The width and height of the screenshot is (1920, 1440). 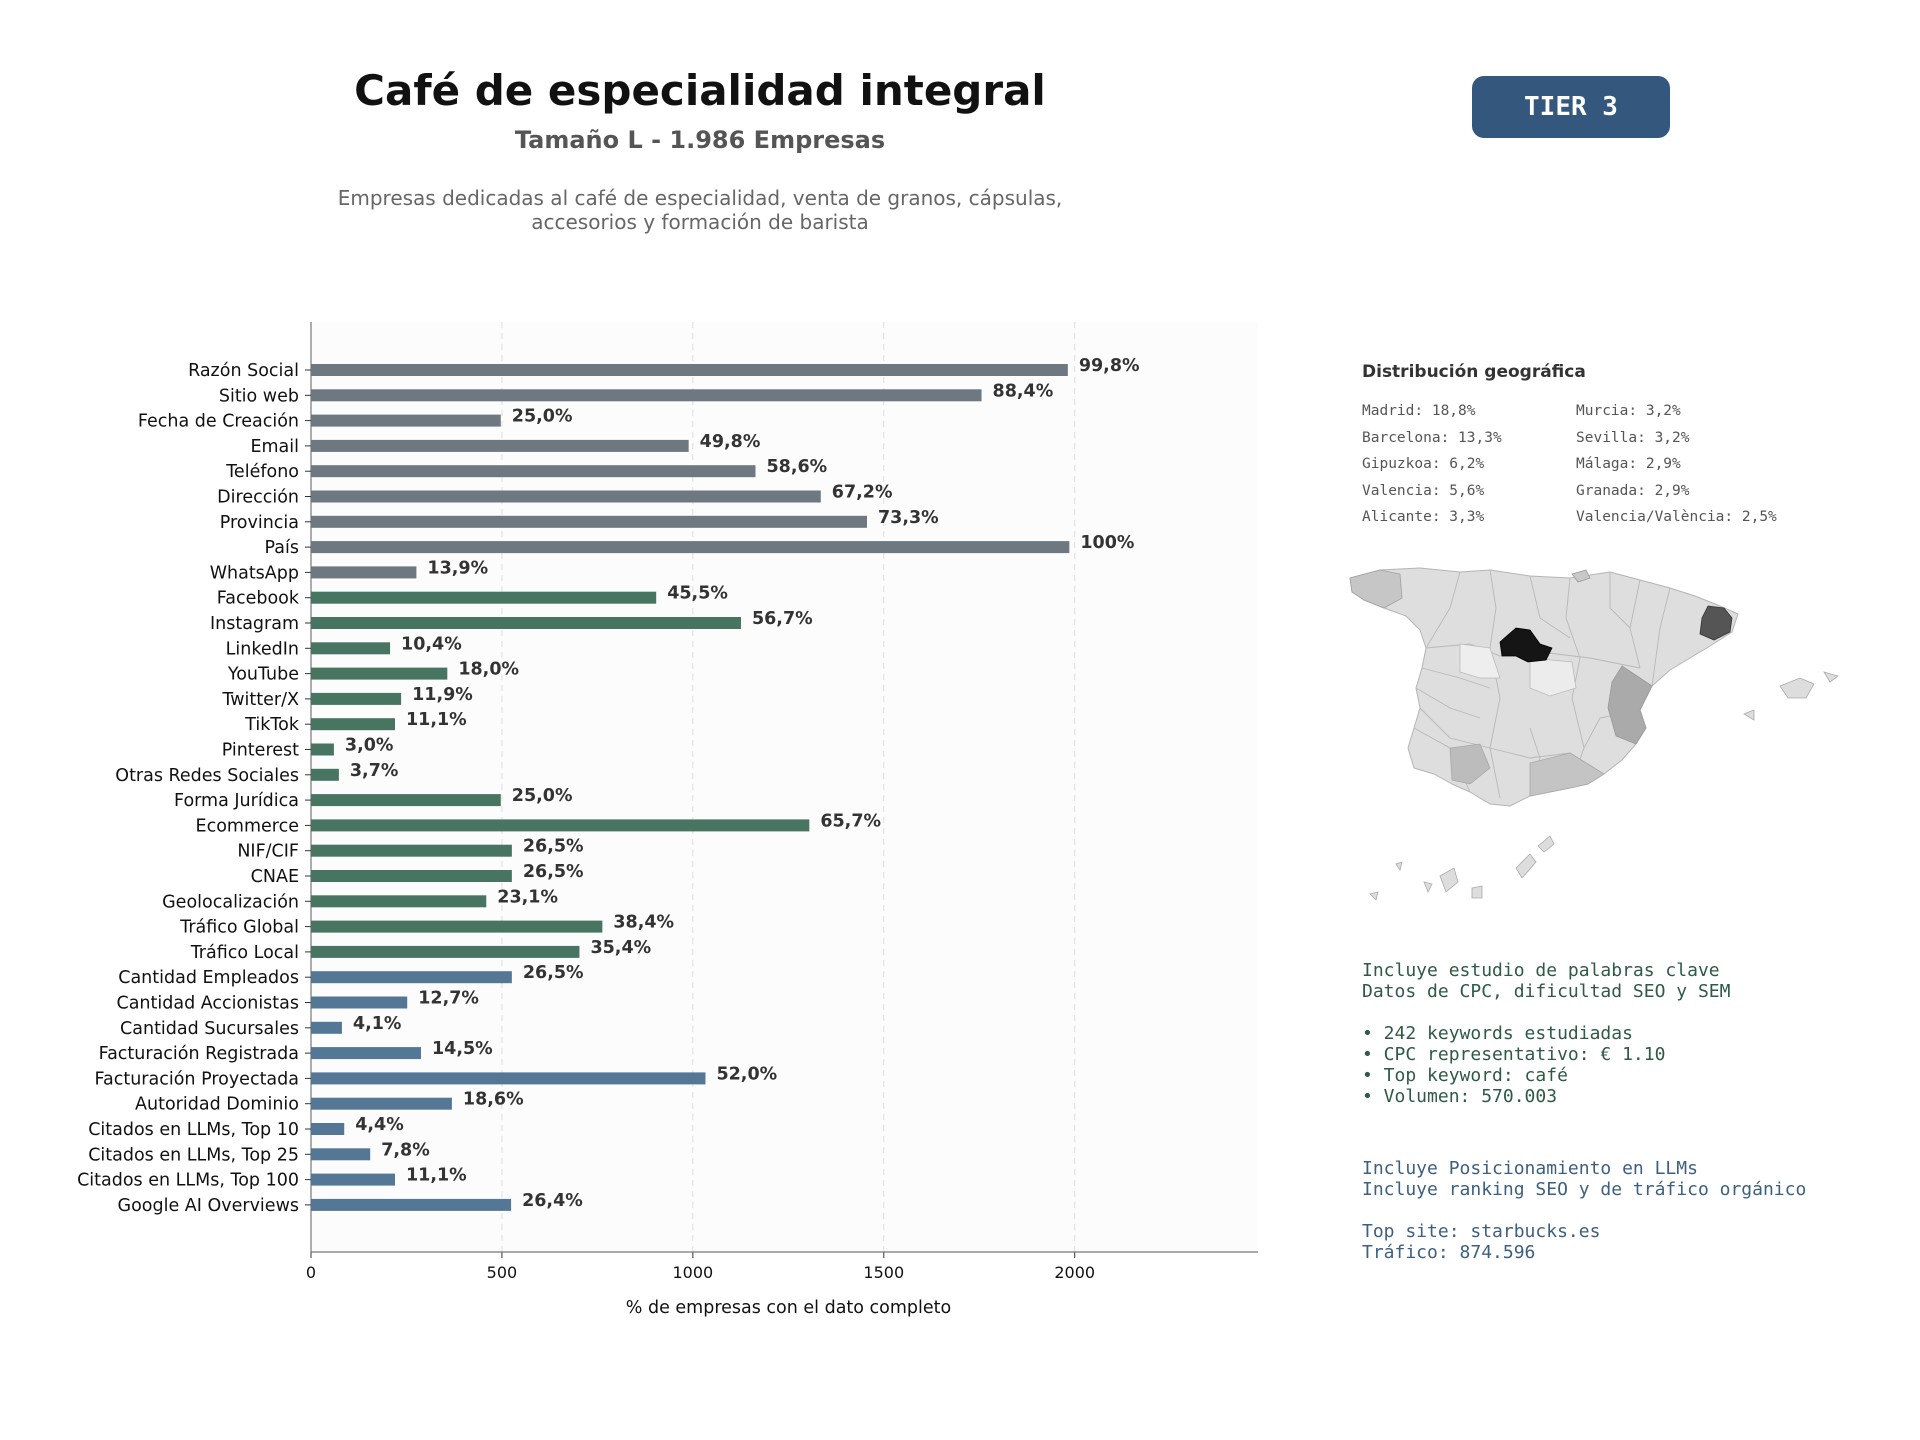 I want to click on bar-value-label: 13,9%, so click(x=457, y=568).